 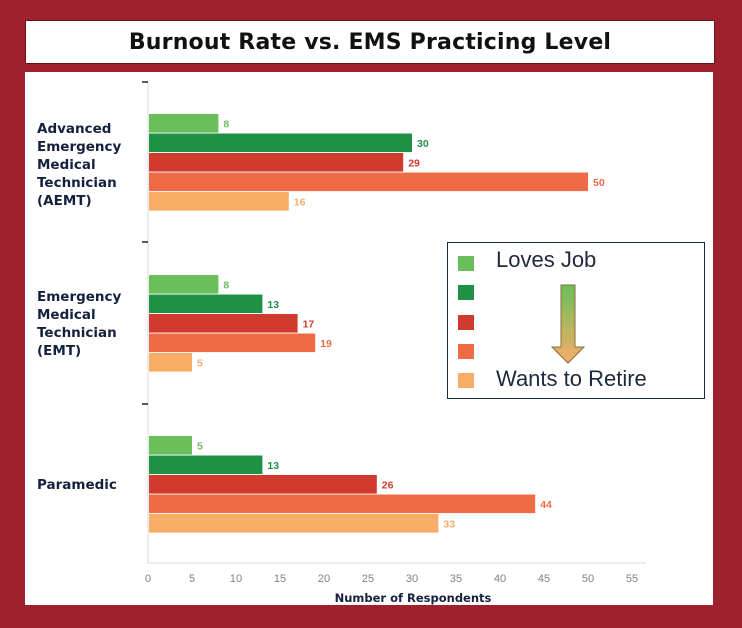 What do you see at coordinates (588, 579) in the screenshot?
I see `x-tick-label-10: 50` at bounding box center [588, 579].